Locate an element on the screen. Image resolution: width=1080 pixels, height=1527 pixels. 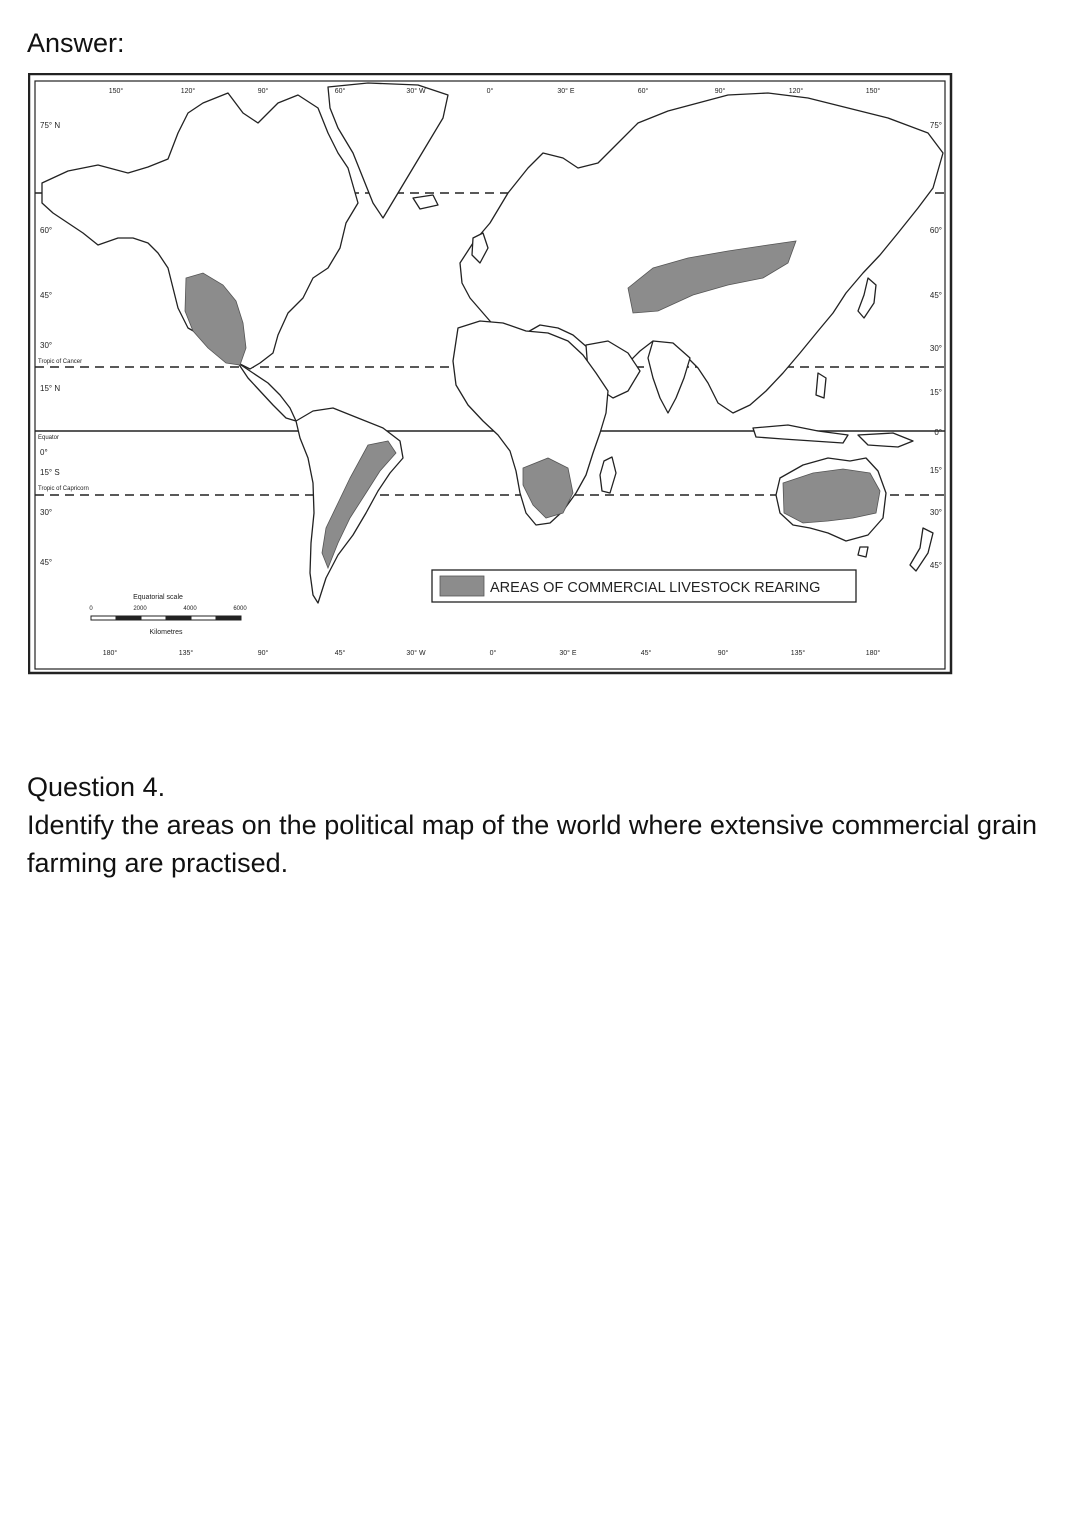
new-guinea-outline is located at coordinates (885, 440).